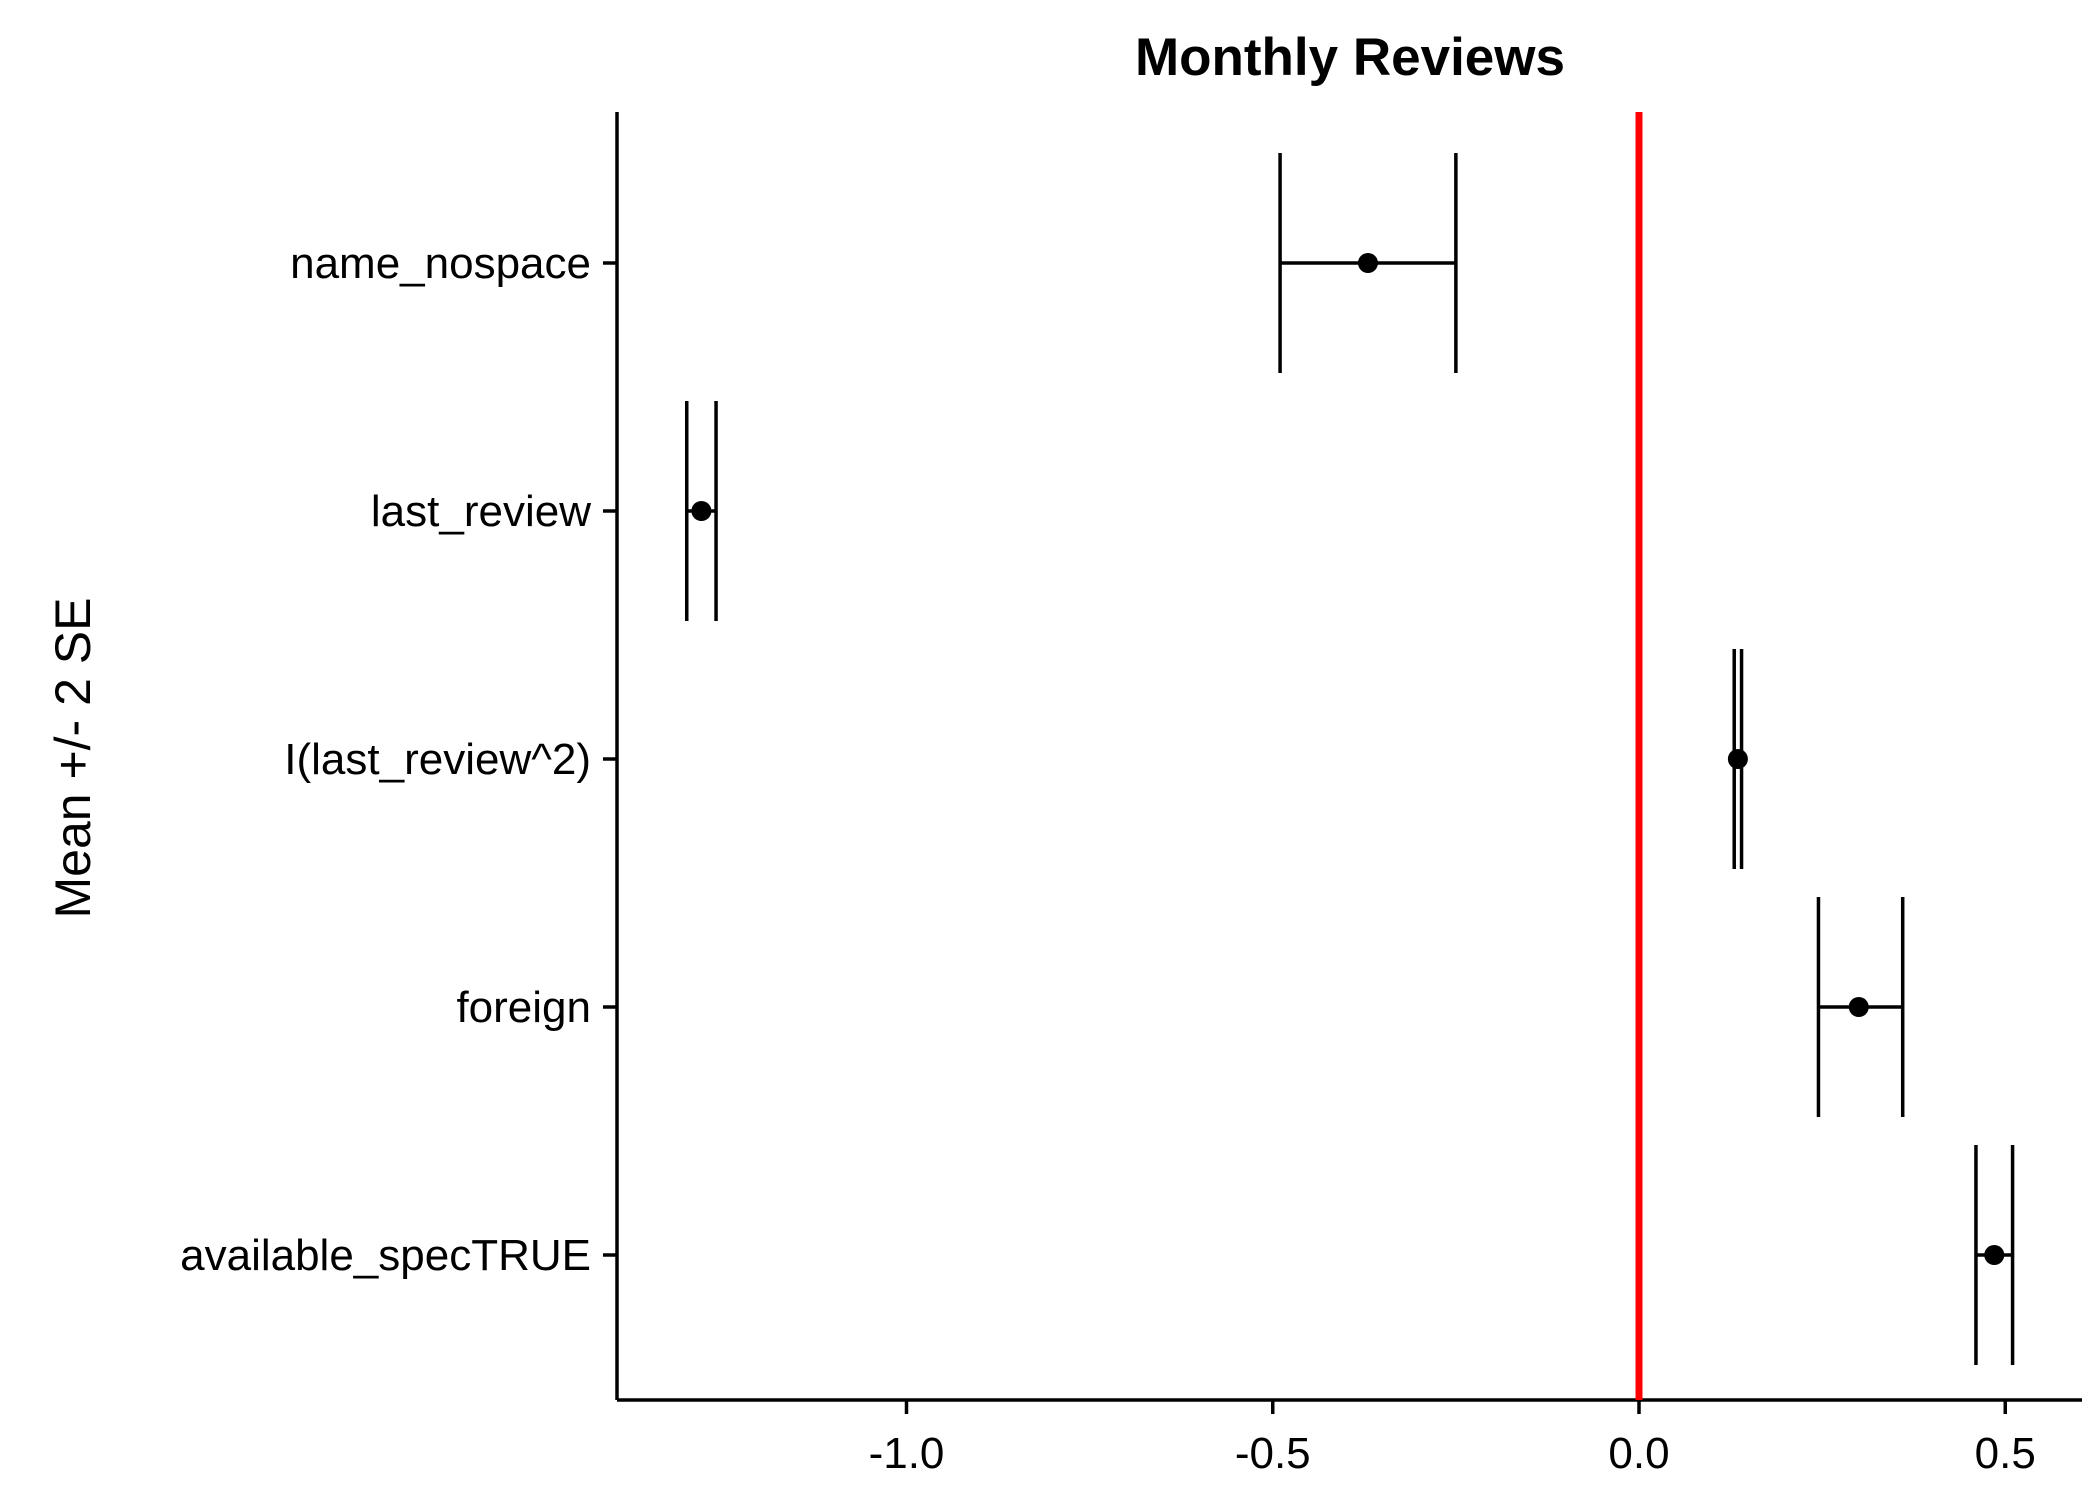 The width and height of the screenshot is (2100, 1500). I want to click on x-tick-label: -1.0, so click(907, 1453).